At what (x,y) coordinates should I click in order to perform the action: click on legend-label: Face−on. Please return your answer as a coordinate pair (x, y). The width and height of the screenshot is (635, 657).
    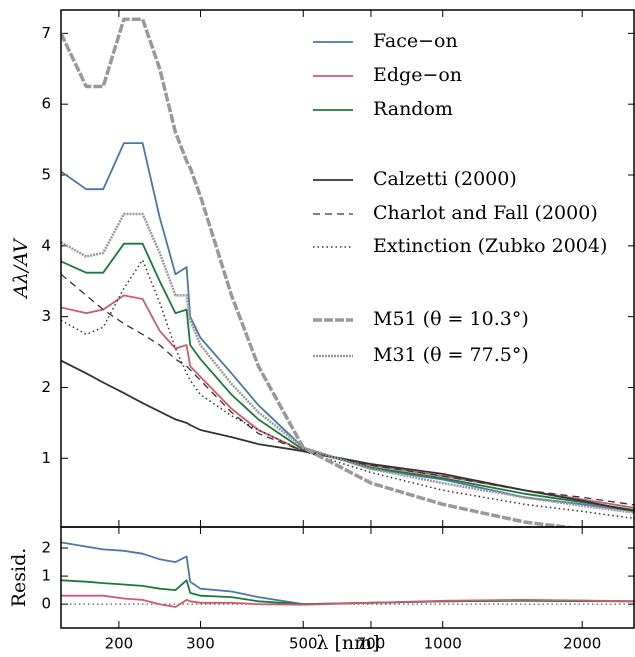
    Looking at the image, I should click on (415, 41).